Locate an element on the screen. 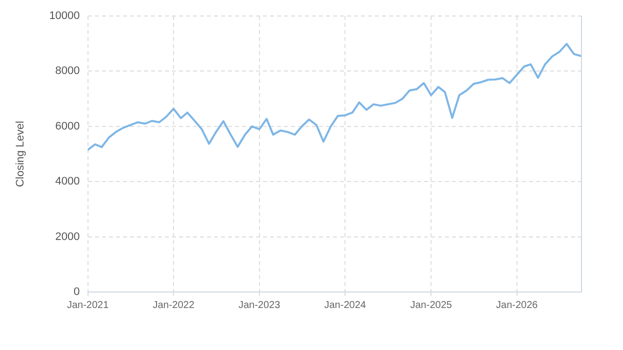 Image resolution: width=623 pixels, height=350 pixels. y-tick-label: 4000 is located at coordinates (67, 182).